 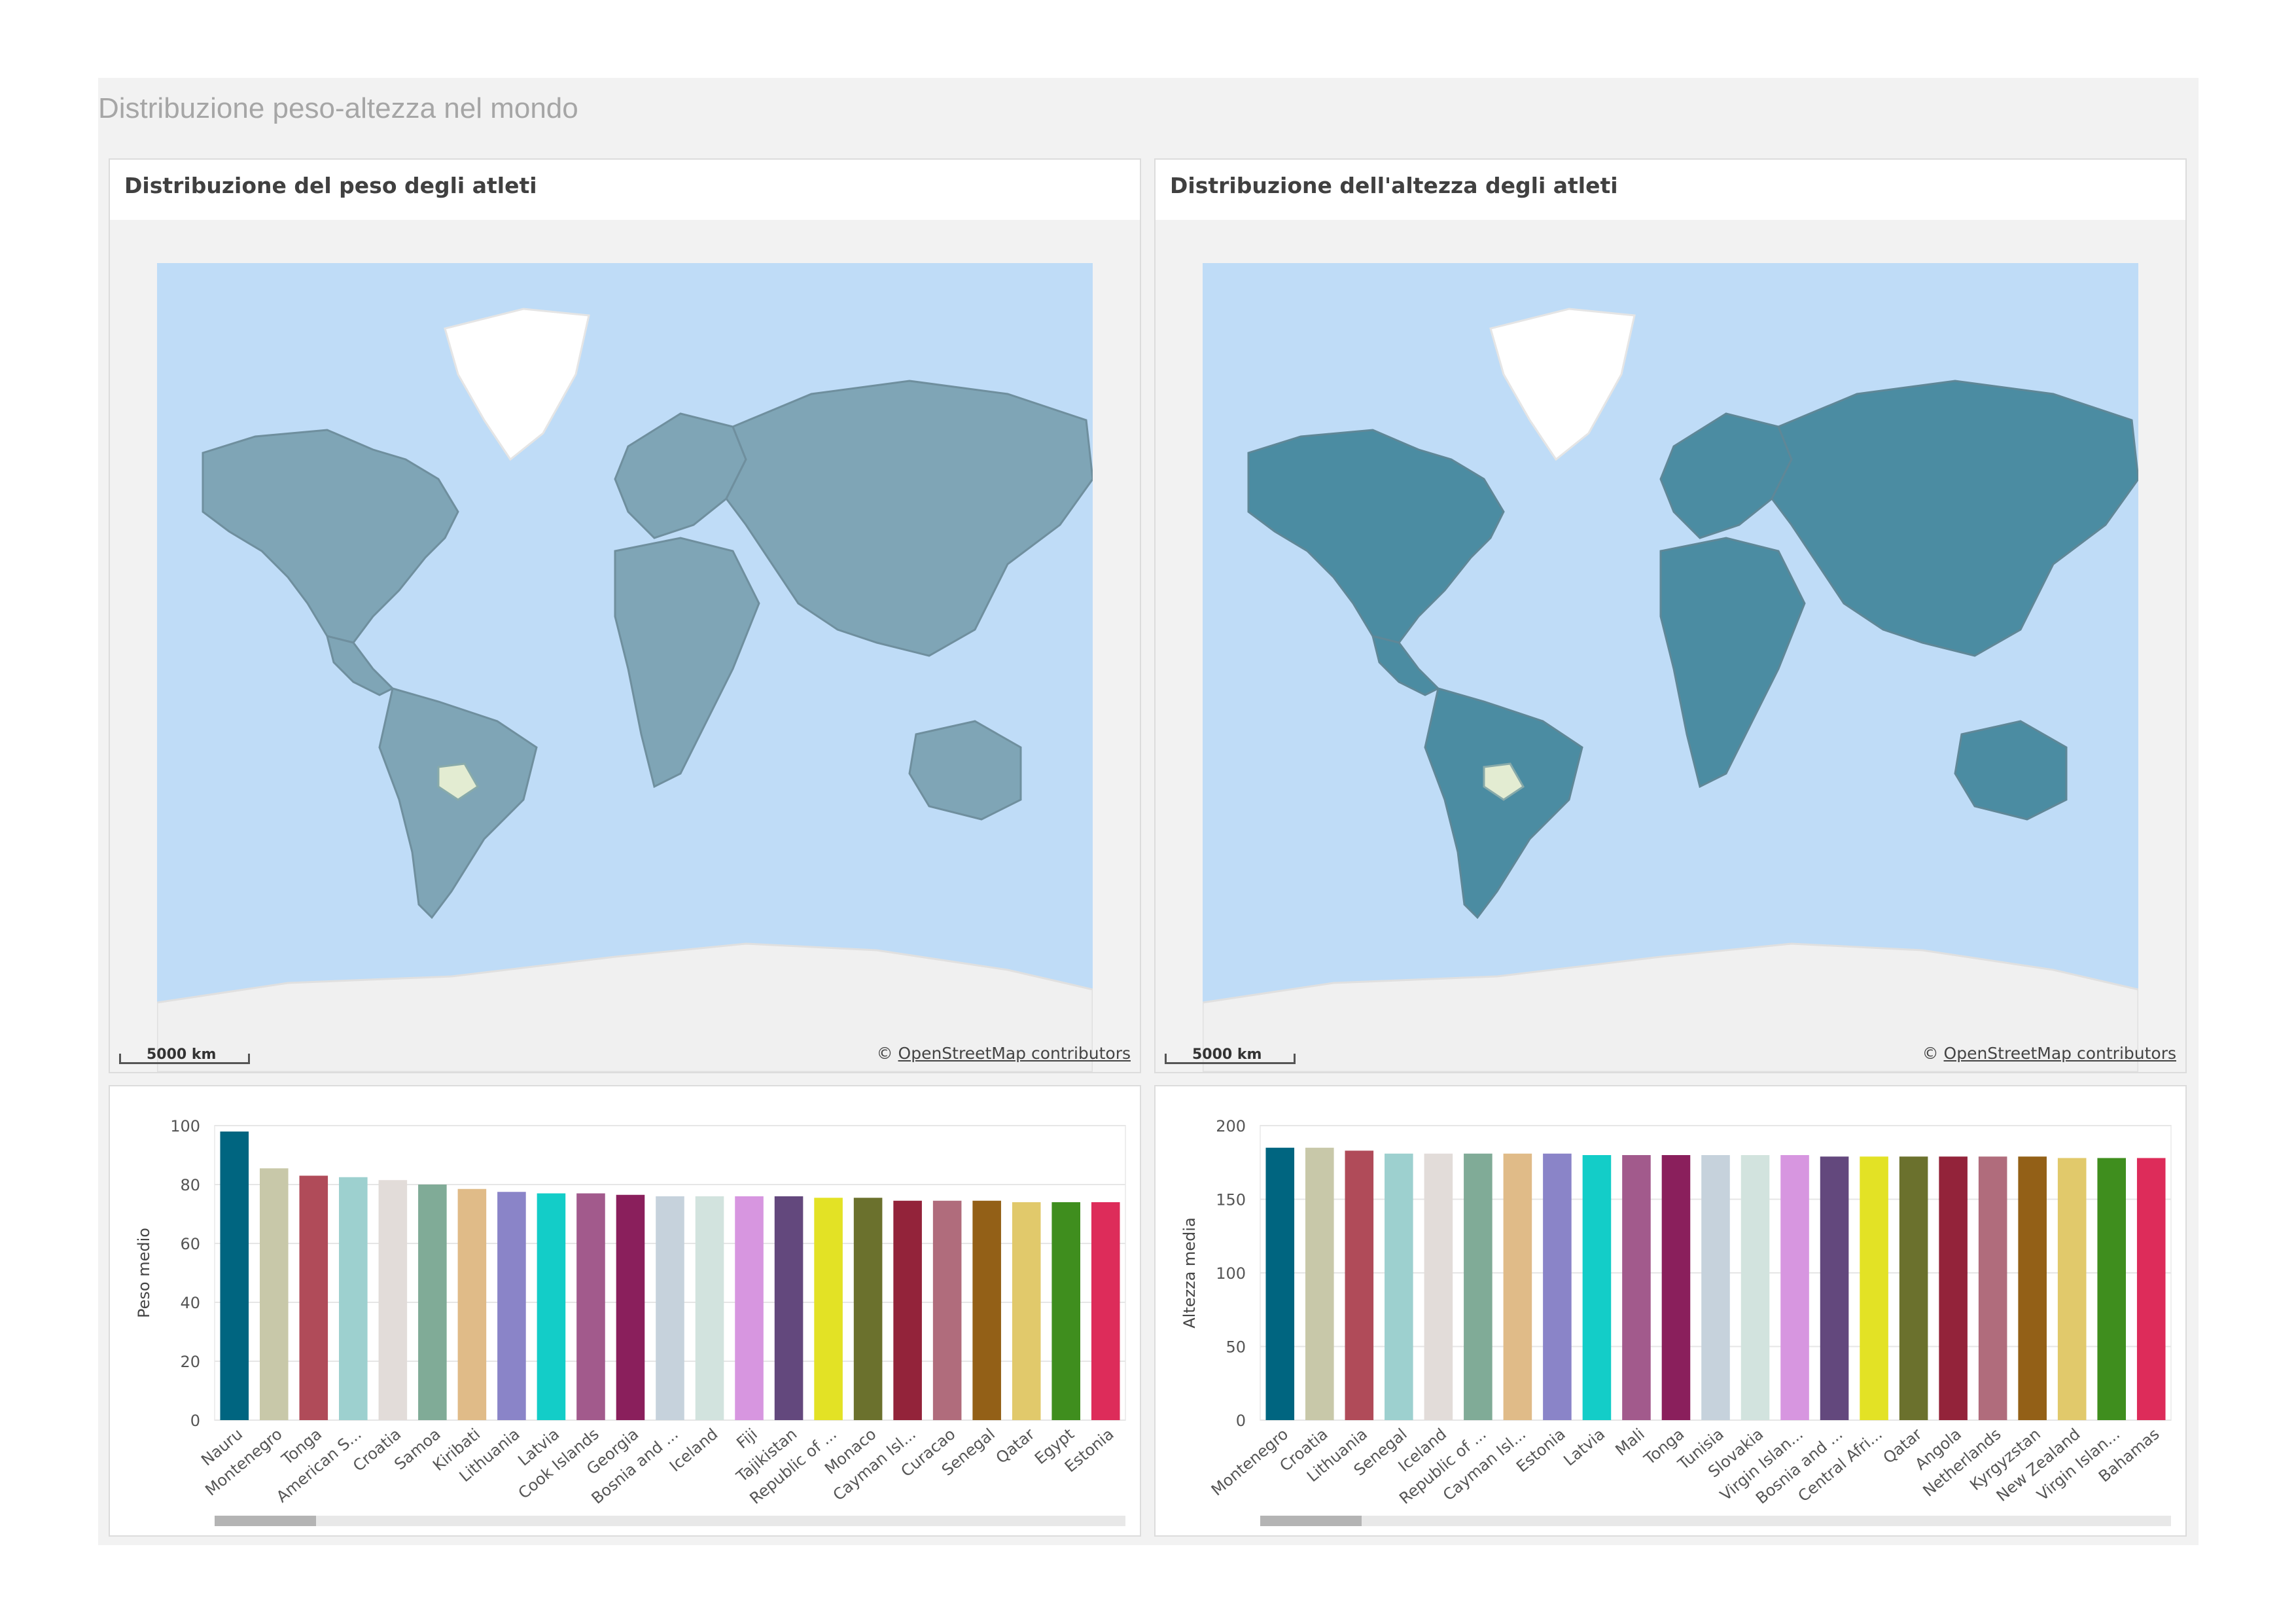 I want to click on y-tick-label: 200, so click(x=1231, y=1126).